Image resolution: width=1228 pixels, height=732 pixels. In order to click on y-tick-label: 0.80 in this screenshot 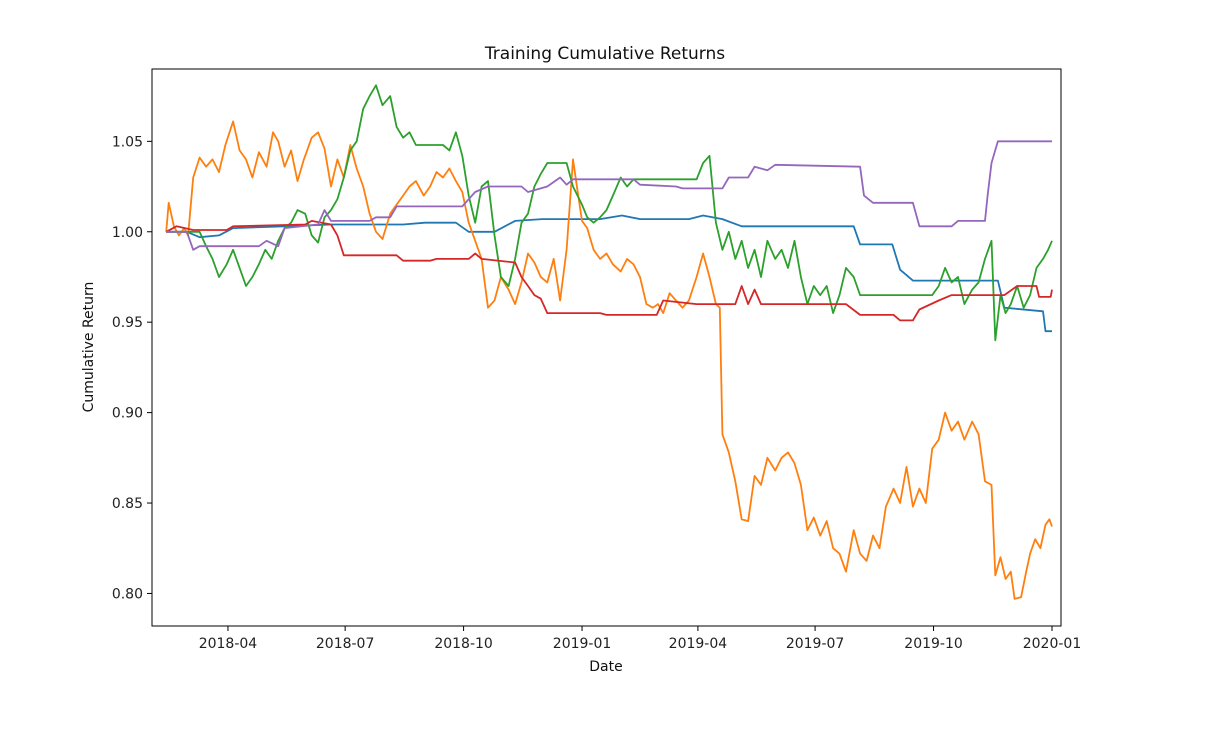, I will do `click(127, 594)`.